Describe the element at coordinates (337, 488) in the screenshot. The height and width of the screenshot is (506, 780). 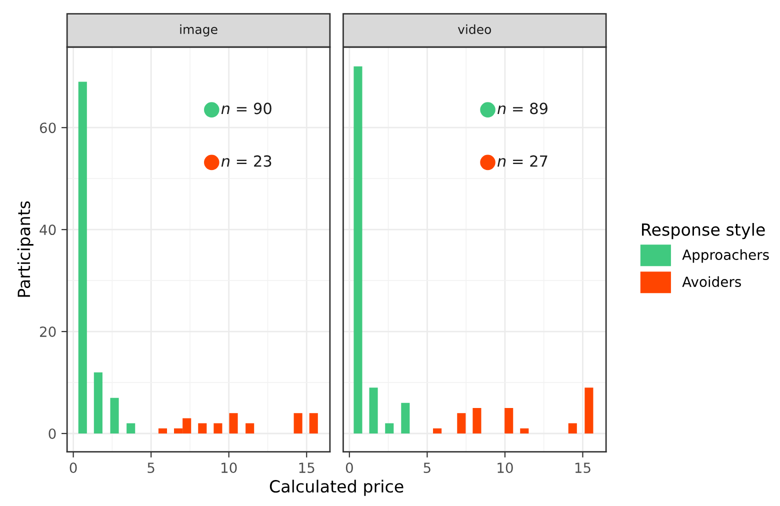
I see `x-axis-title: Calculated price` at that location.